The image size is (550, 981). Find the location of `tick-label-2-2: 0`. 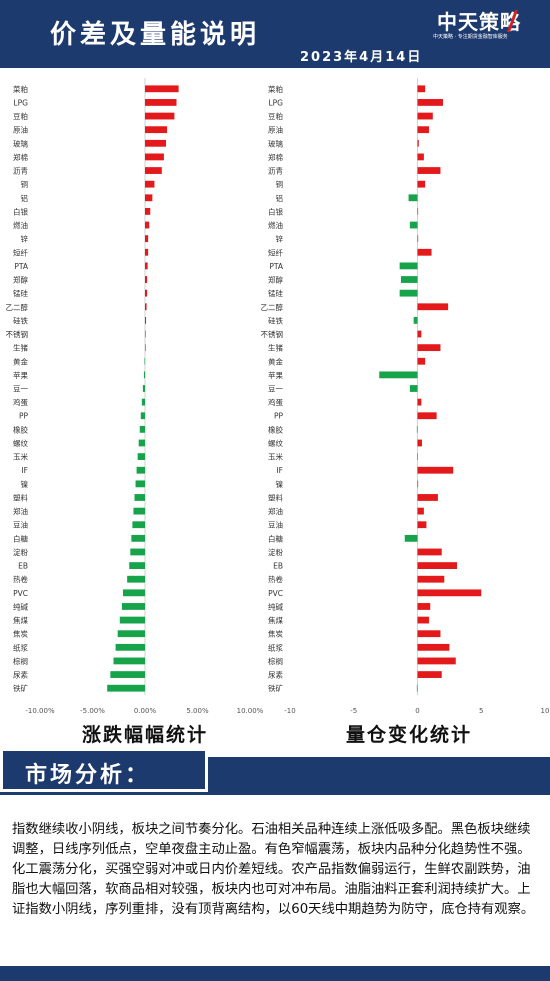

tick-label-2-2: 0 is located at coordinates (417, 711).